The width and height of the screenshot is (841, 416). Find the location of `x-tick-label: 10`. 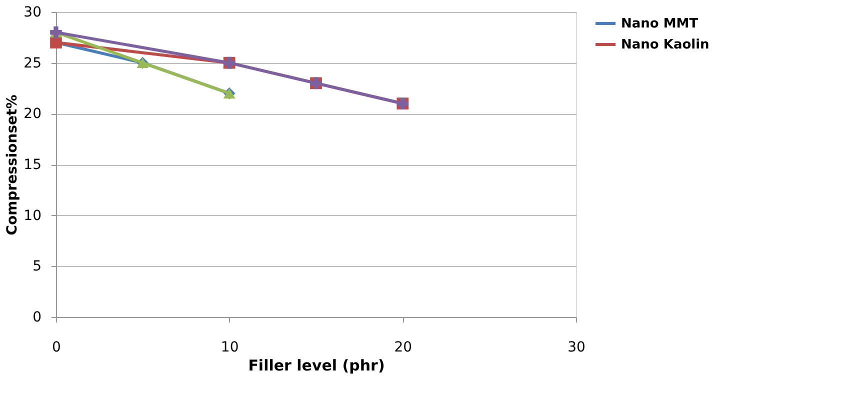

x-tick-label: 10 is located at coordinates (229, 348).